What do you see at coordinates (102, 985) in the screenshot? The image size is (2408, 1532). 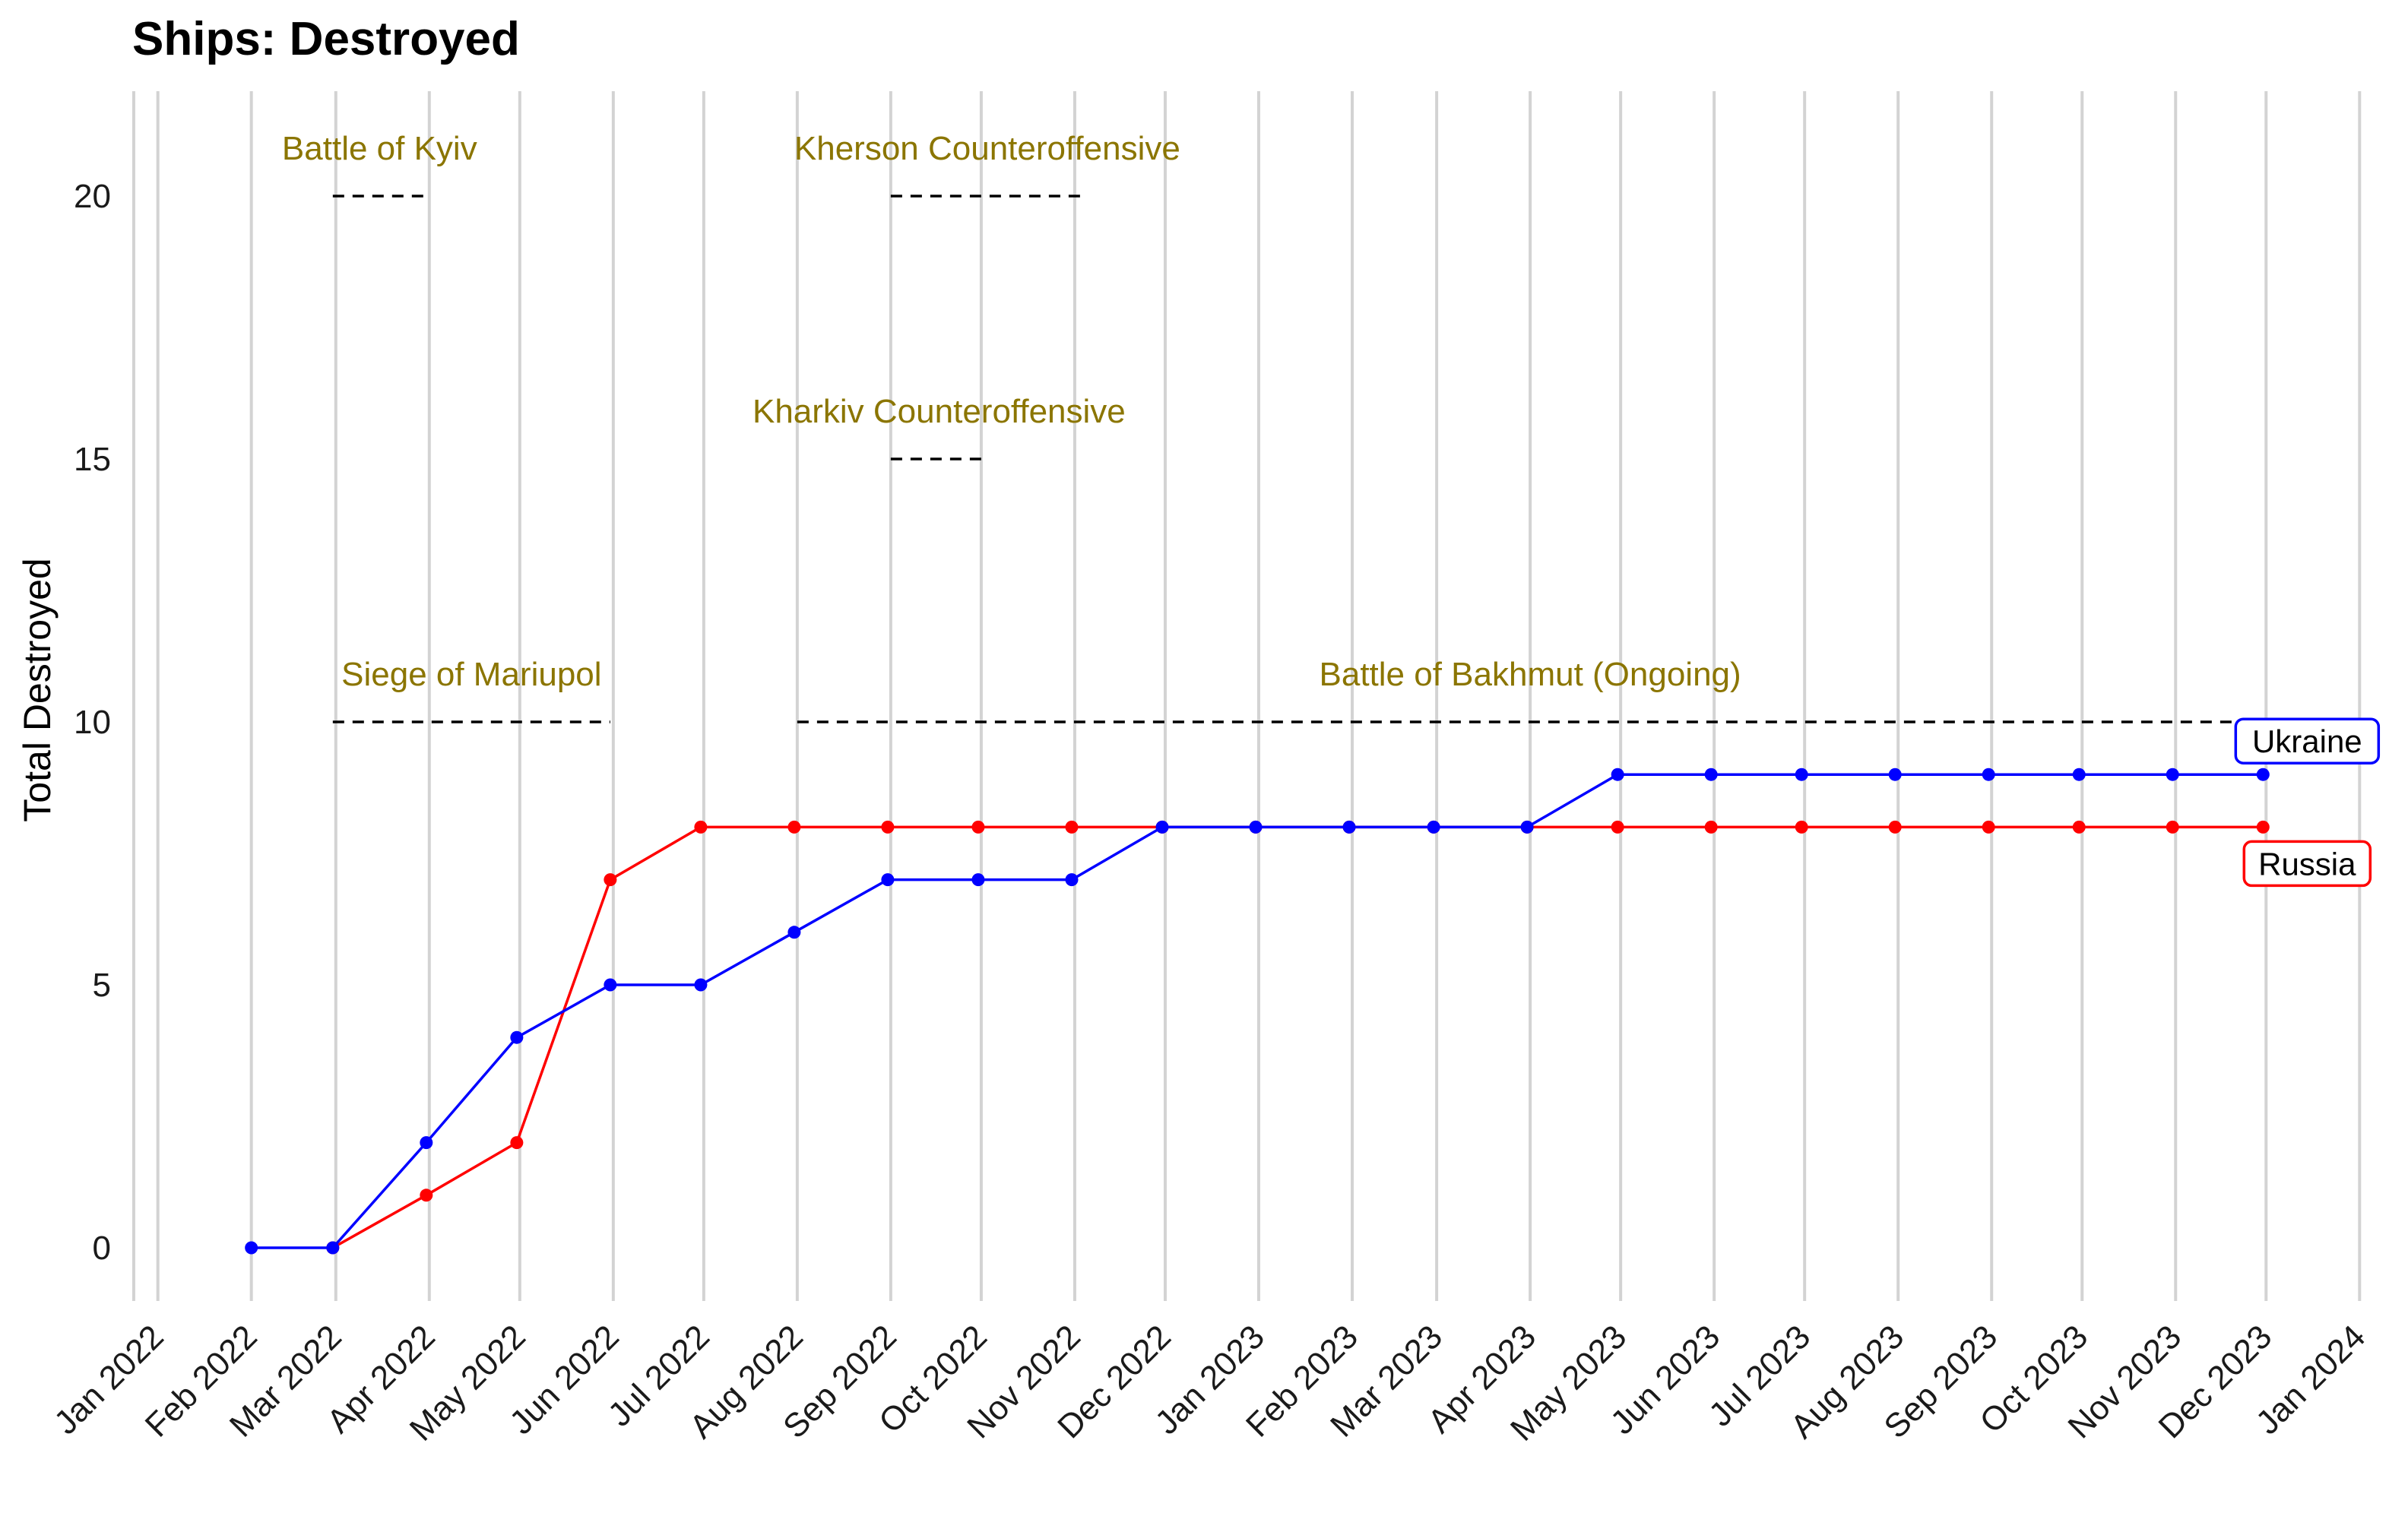 I see `y-tick-label: 5` at bounding box center [102, 985].